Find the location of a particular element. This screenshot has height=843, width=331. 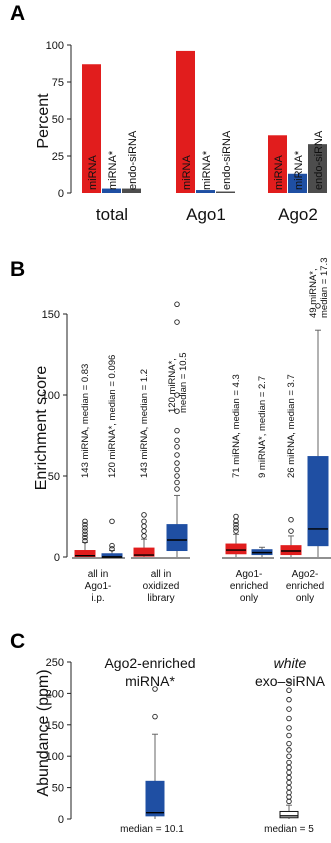

category-label-a: total is located at coordinates (112, 214).